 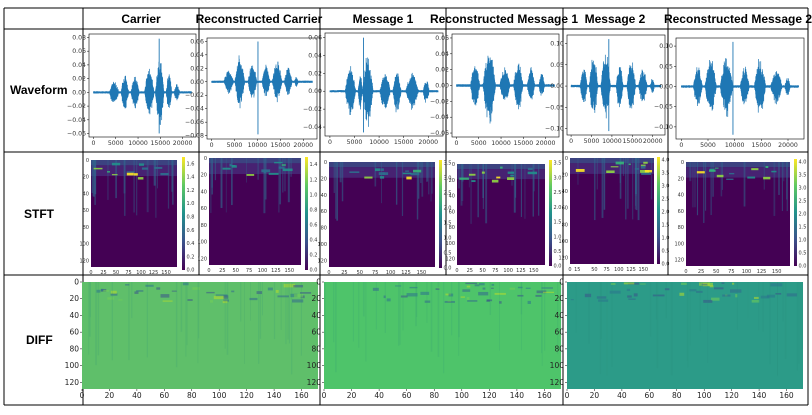 What do you see at coordinates (439, 117) in the screenshot?
I see `y-tick-label: −0.04` at bounding box center [439, 117].